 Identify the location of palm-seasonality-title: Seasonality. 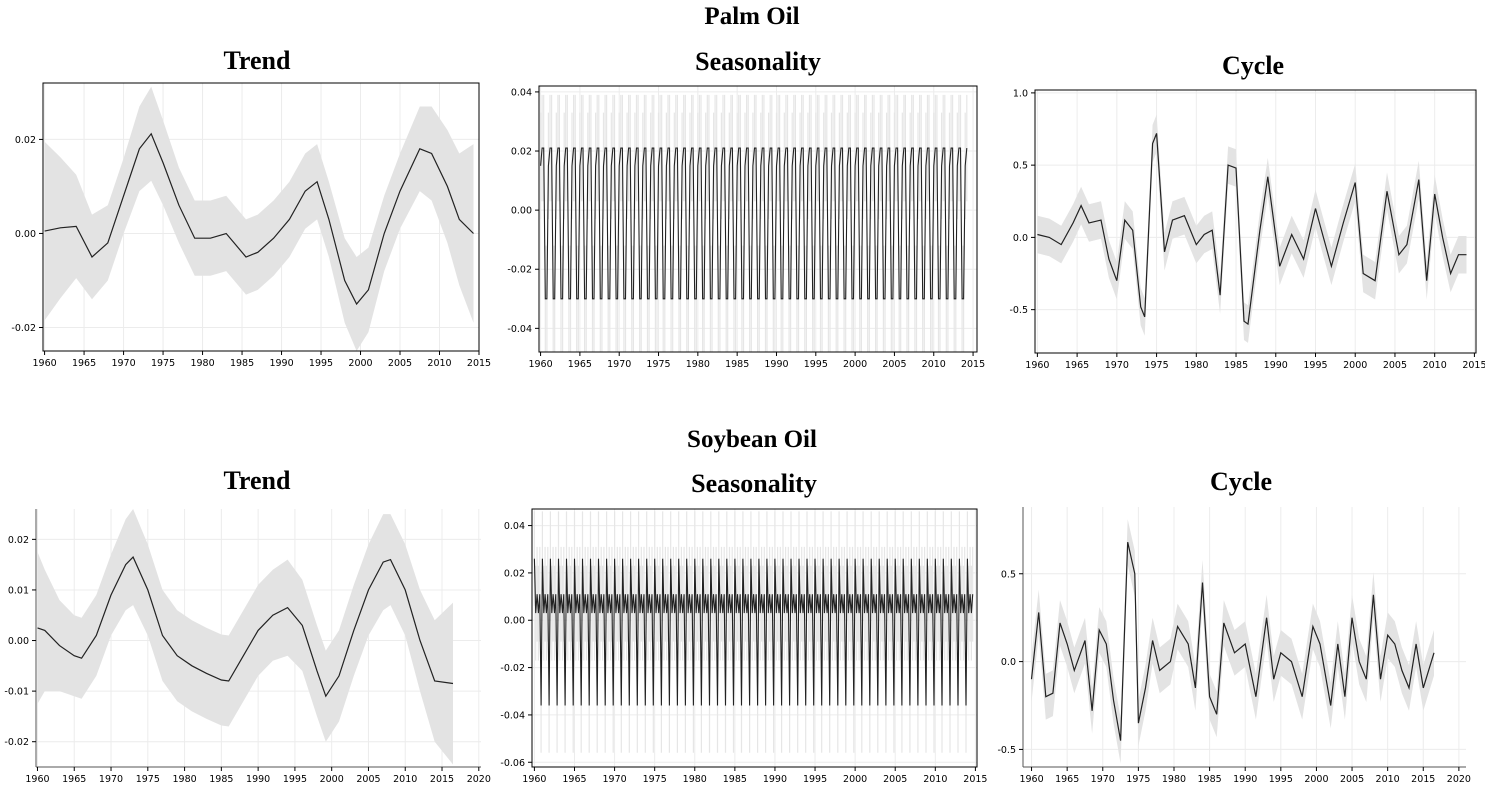
(758, 61).